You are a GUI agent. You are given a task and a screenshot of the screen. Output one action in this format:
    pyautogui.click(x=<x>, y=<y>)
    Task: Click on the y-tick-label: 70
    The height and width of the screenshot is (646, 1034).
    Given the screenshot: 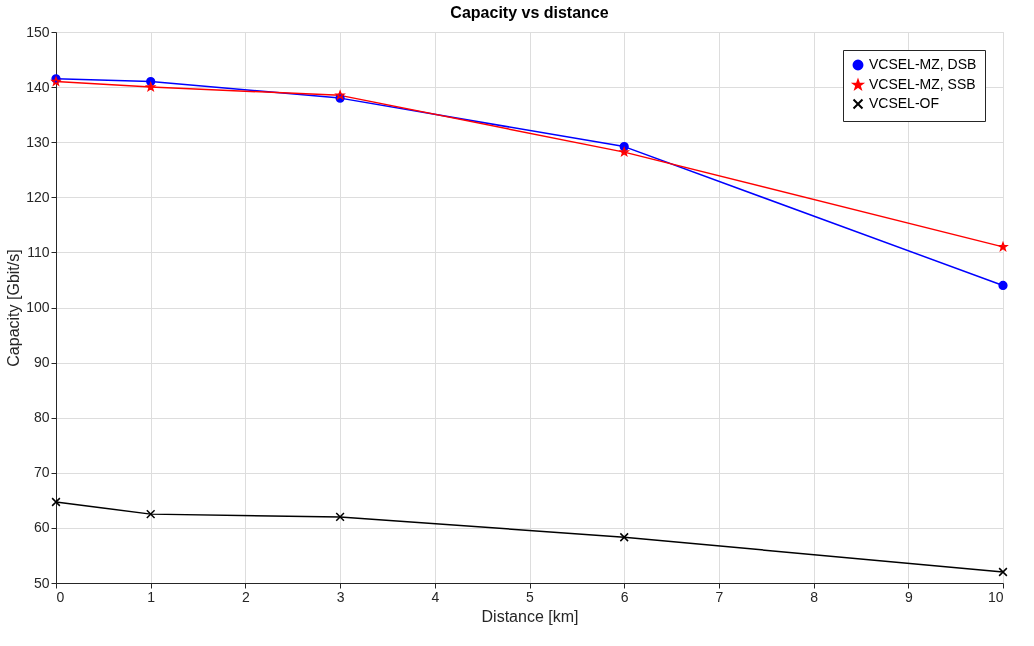 What is the action you would take?
    pyautogui.click(x=41, y=472)
    